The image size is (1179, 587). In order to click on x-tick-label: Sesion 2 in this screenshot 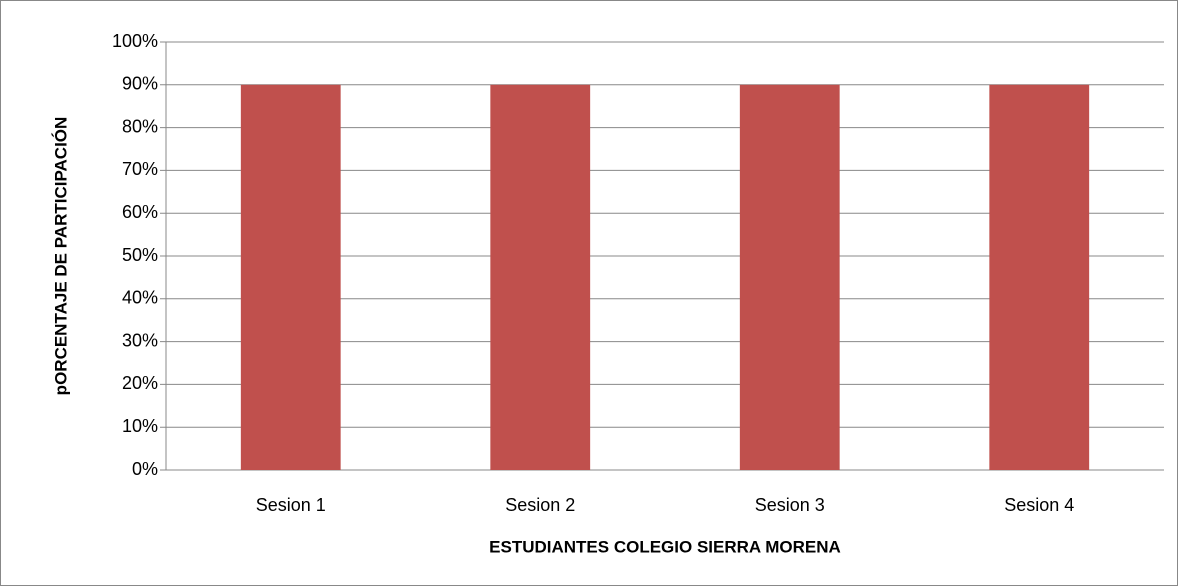, I will do `click(540, 505)`.